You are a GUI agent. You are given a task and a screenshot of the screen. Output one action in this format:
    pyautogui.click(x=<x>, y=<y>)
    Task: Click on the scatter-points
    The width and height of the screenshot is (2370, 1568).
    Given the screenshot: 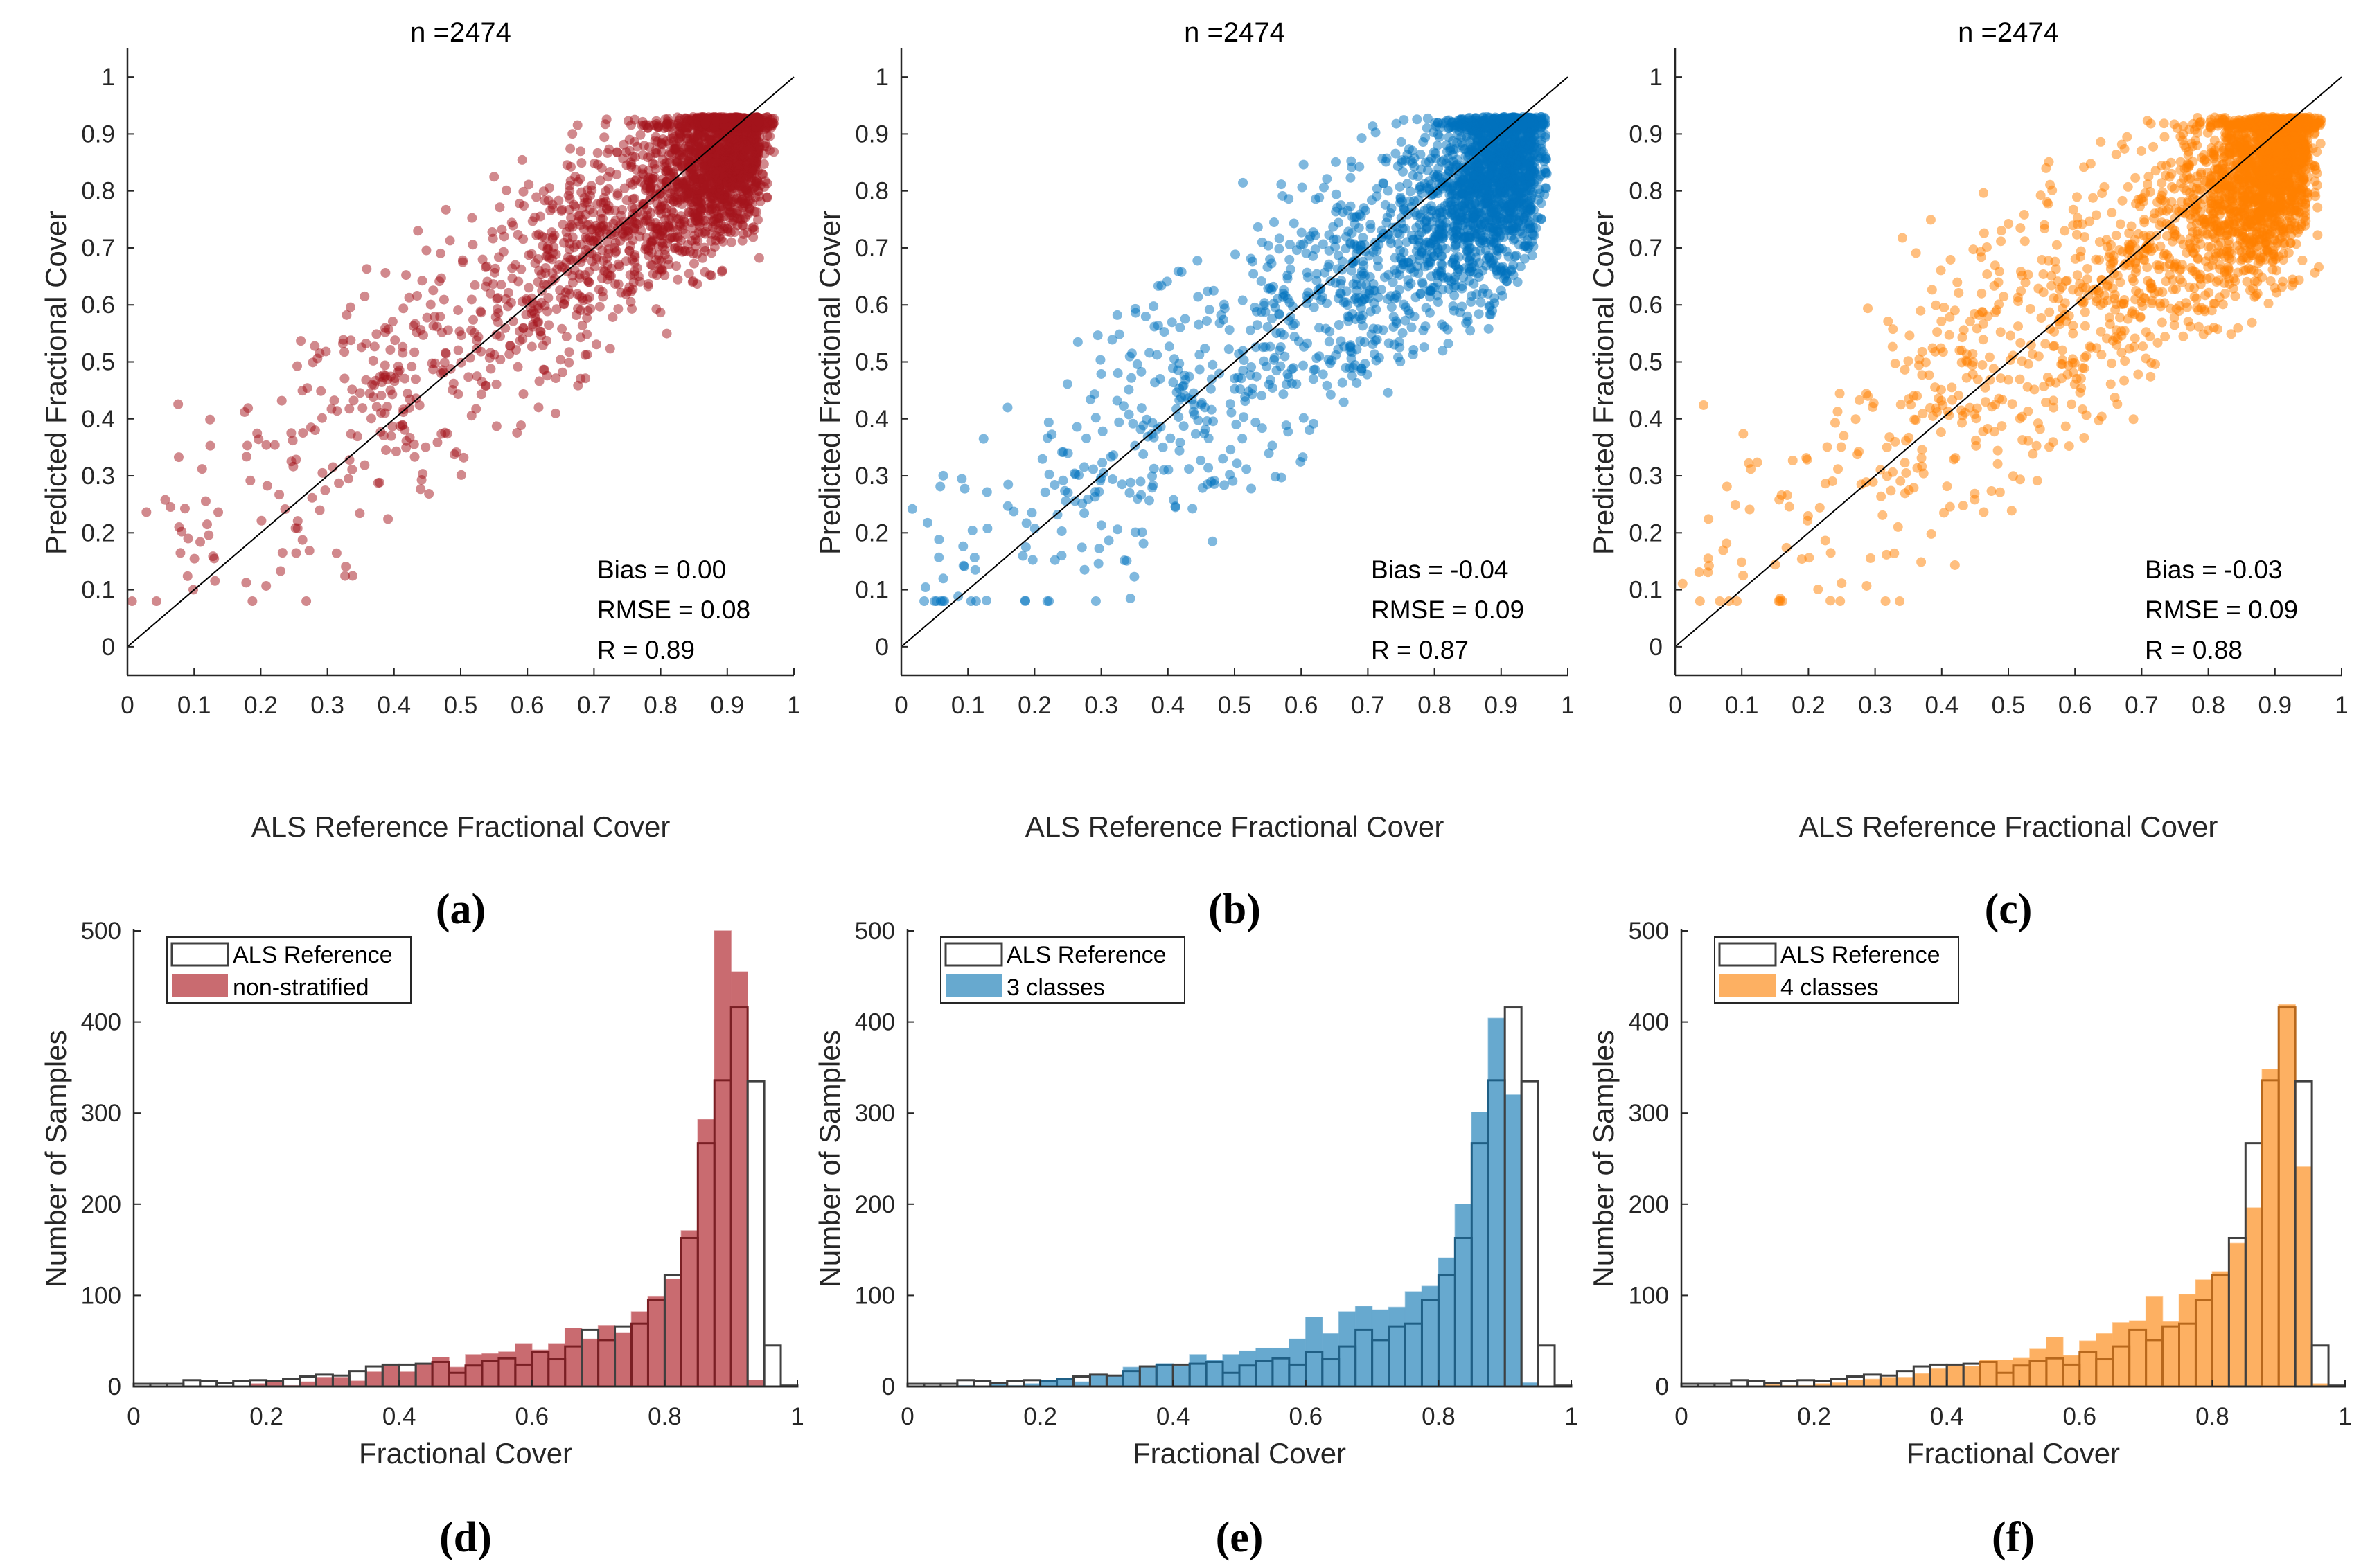 What is the action you would take?
    pyautogui.click(x=1229, y=359)
    